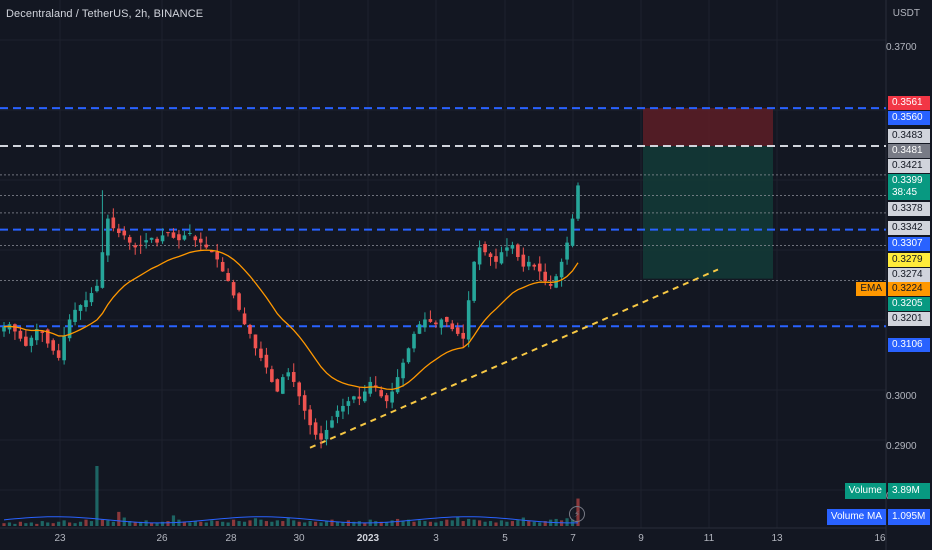  Describe the element at coordinates (865, 491) in the screenshot. I see `volume-label: Volume` at that location.